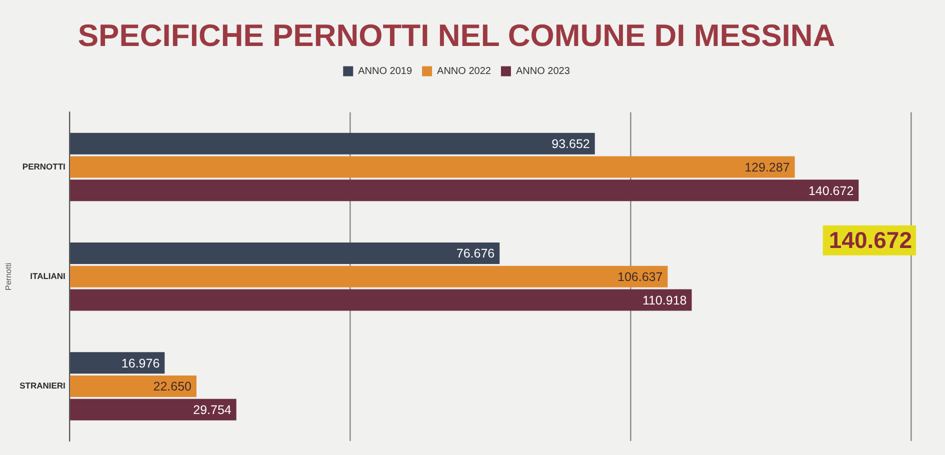  Describe the element at coordinates (43, 385) in the screenshot. I see `y-tick-label: STRANIERI` at that location.